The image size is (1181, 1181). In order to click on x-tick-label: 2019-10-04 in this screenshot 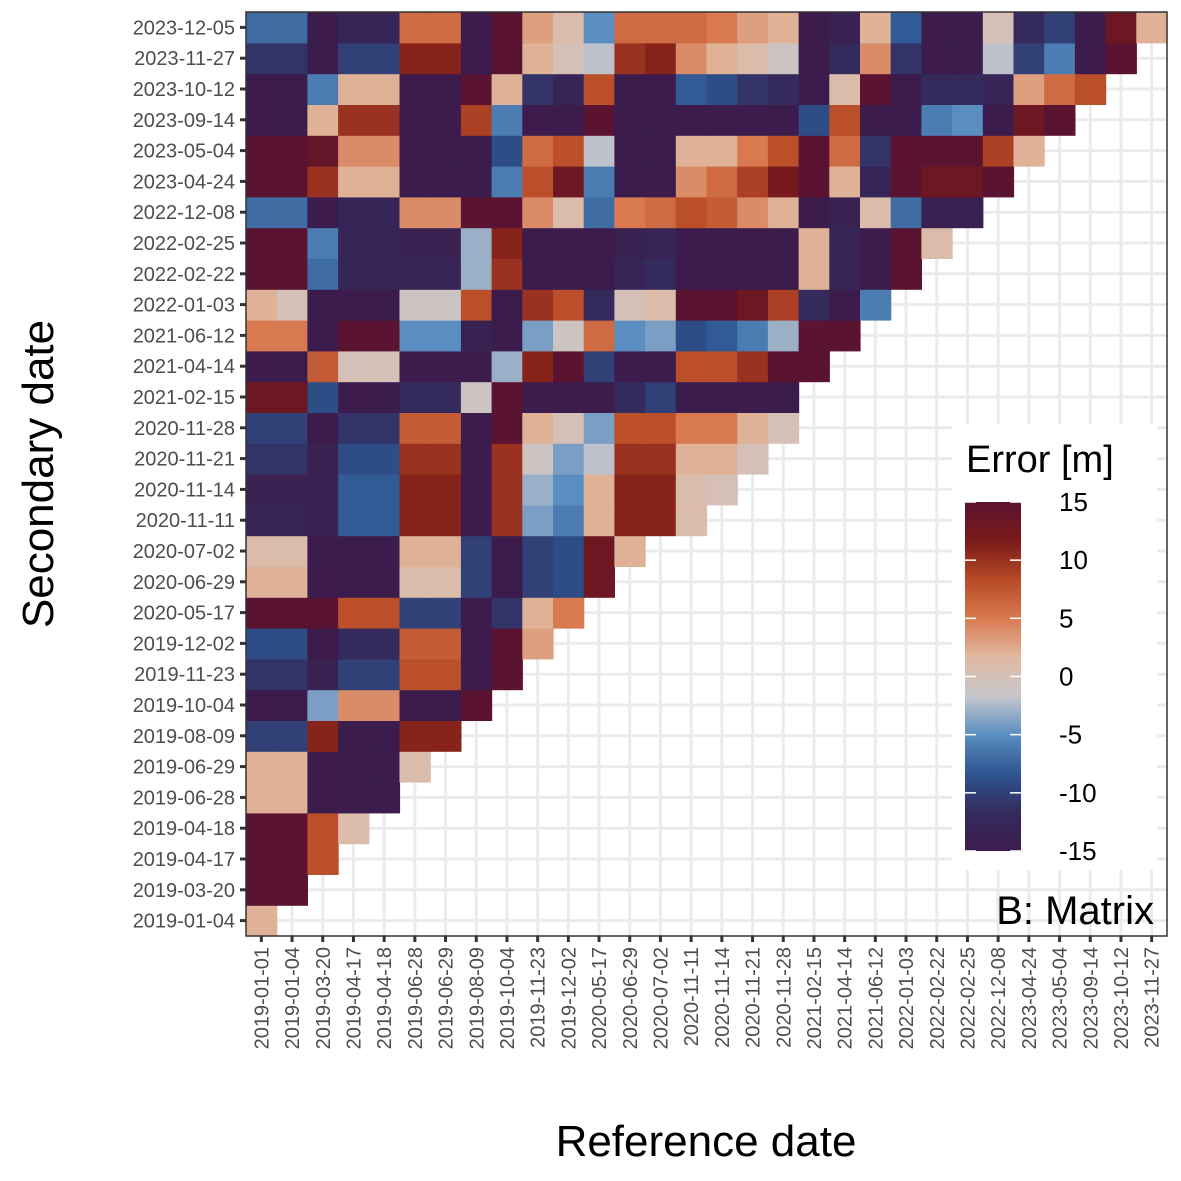, I will do `click(508, 998)`.